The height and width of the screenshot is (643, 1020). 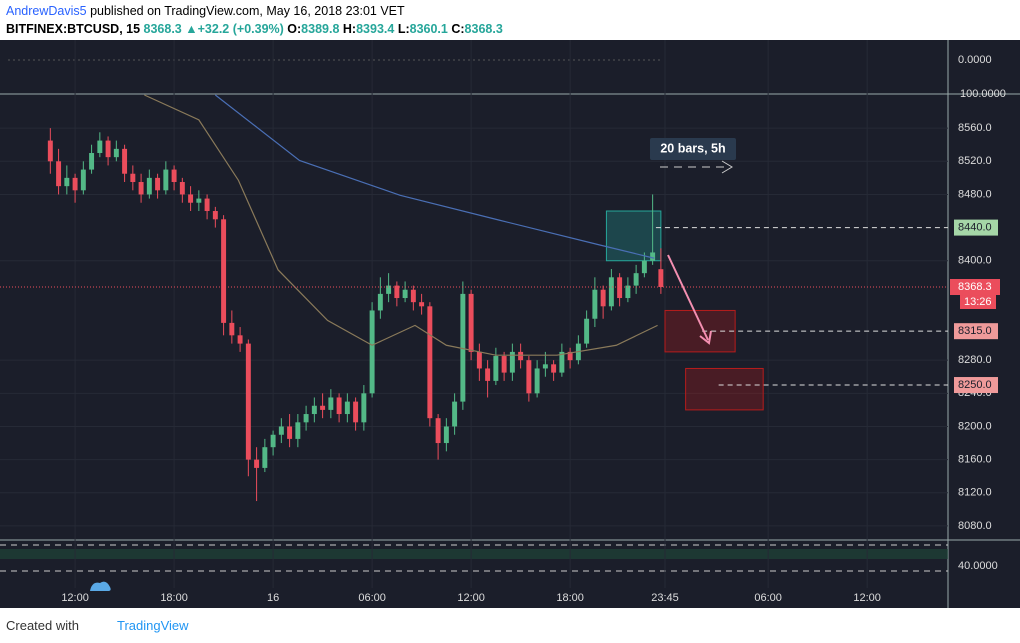 I want to click on countdown: 13:26, so click(x=978, y=302).